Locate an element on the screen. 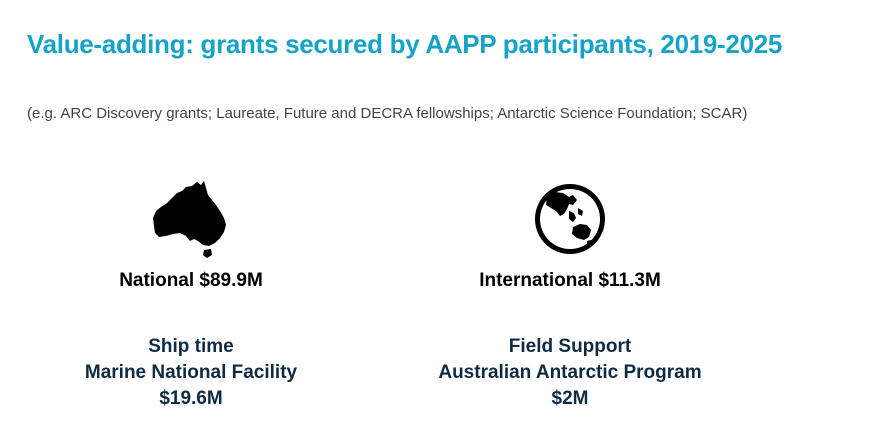 This screenshot has width=875, height=443. national-column: National $89.9M is located at coordinates (200, 235).